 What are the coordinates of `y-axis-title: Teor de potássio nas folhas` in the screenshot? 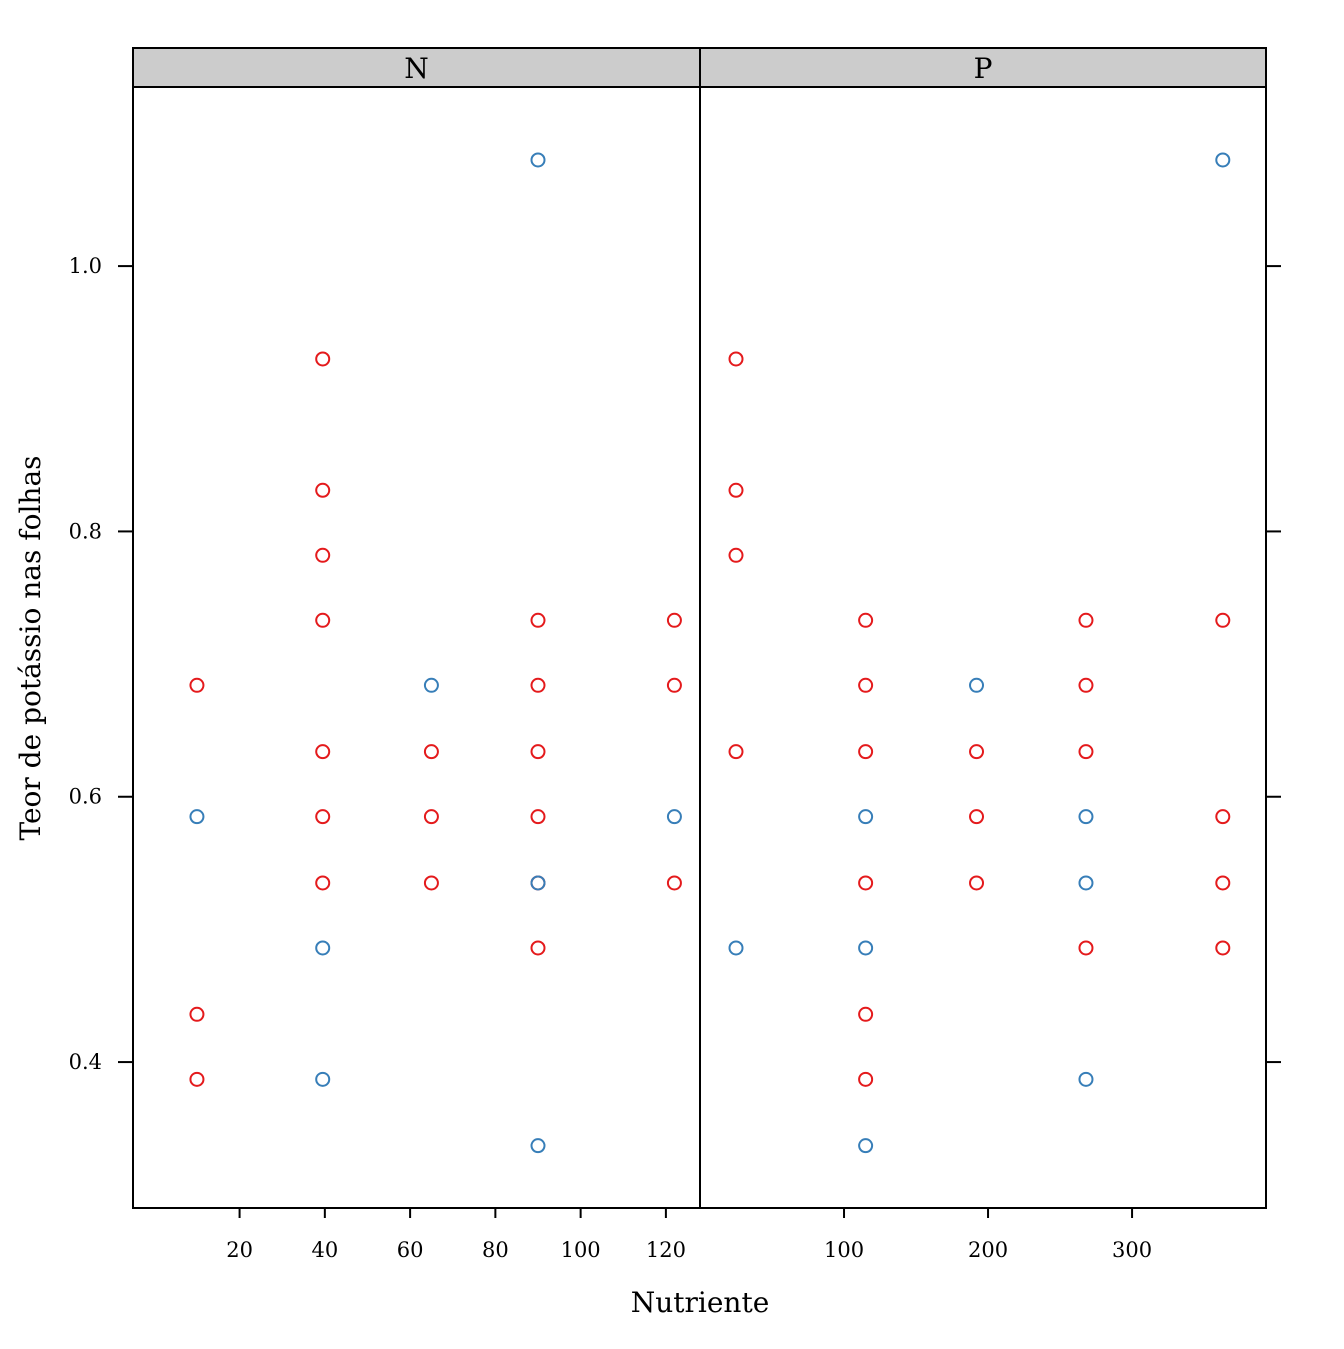 It's located at (30, 647).